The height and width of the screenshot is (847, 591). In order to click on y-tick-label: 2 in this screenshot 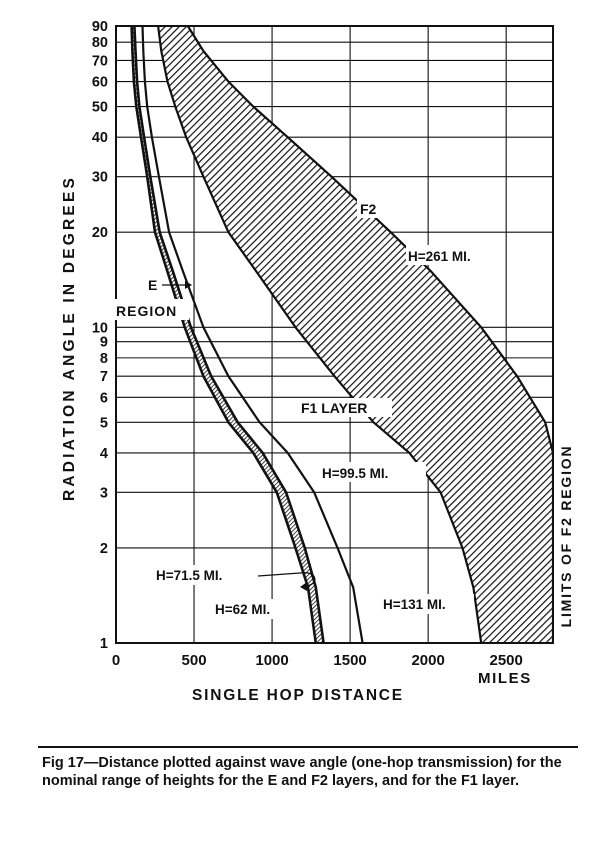, I will do `click(104, 549)`.